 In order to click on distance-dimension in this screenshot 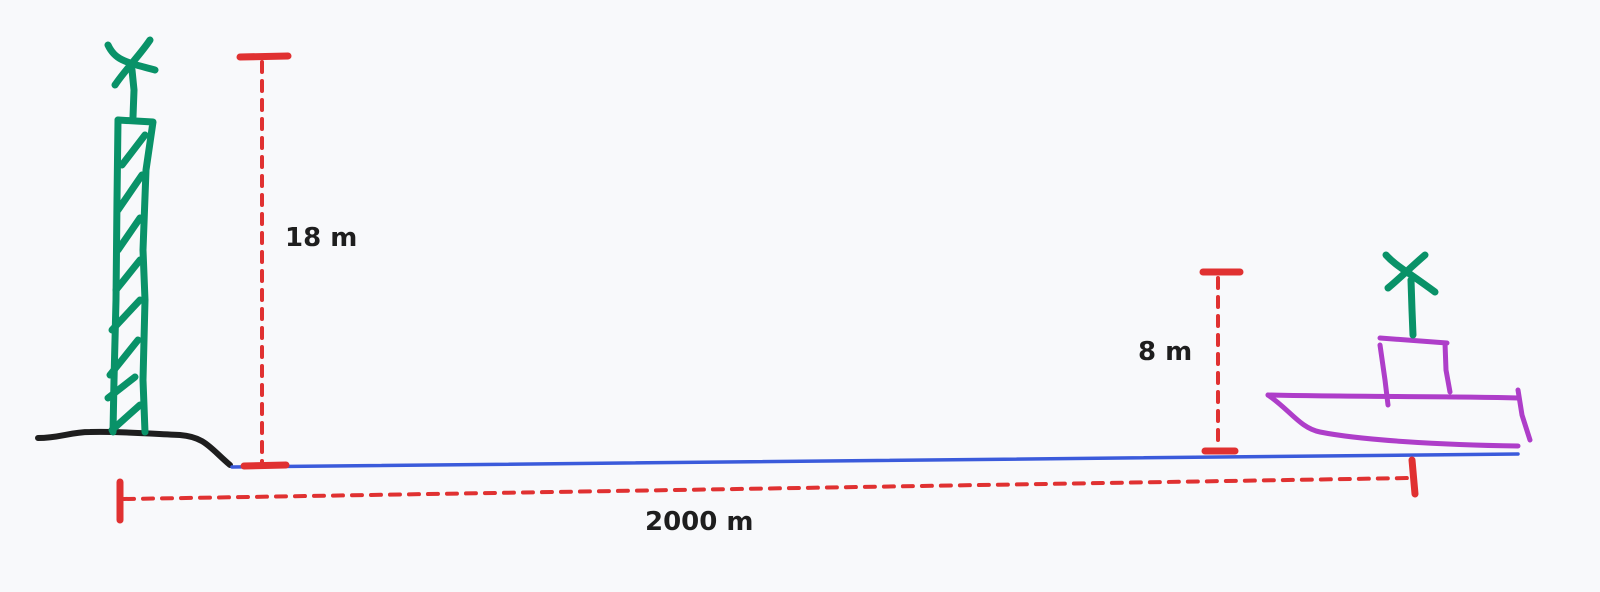, I will do `click(767, 490)`.